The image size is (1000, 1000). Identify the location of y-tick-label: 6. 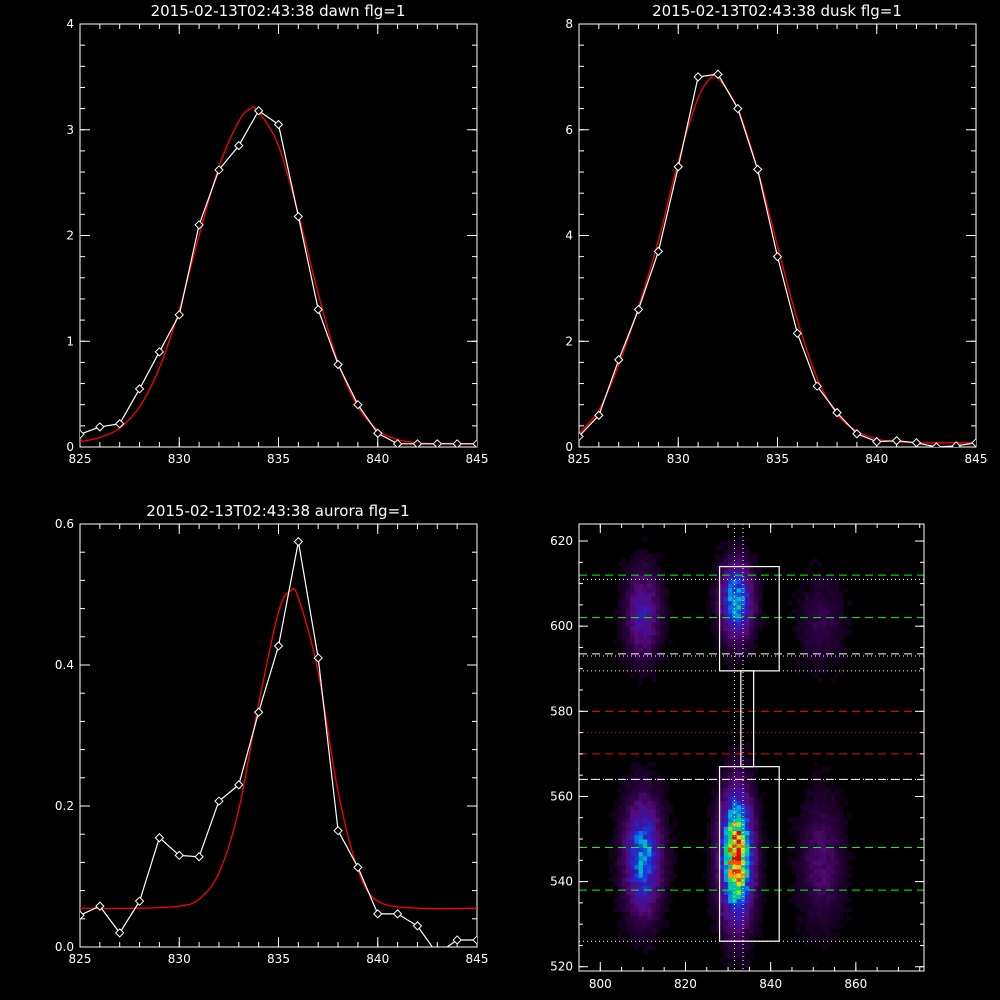
(569, 130).